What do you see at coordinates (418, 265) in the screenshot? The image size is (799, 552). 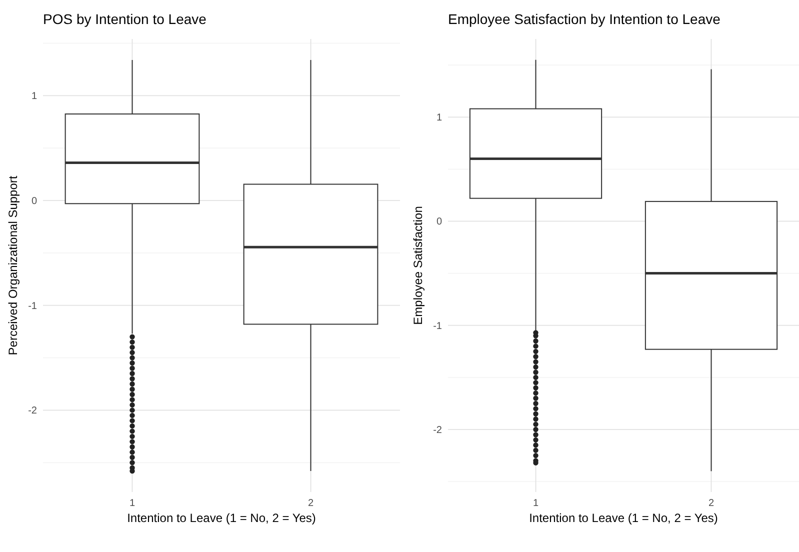 I see `y-axis-title: Employee Satisfaction` at bounding box center [418, 265].